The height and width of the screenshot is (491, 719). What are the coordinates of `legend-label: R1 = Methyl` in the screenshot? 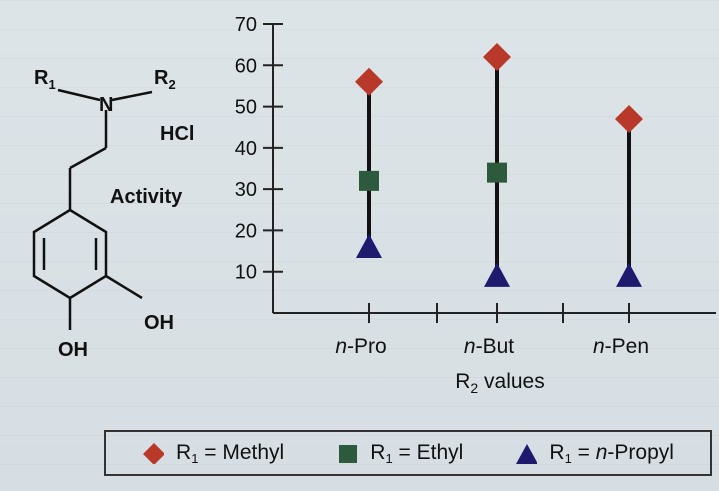 It's located at (230, 453).